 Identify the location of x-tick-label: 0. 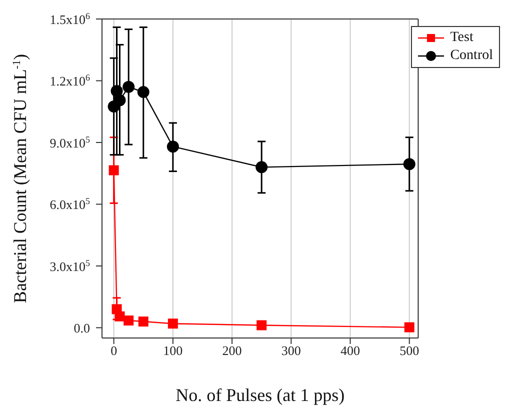
(114, 350).